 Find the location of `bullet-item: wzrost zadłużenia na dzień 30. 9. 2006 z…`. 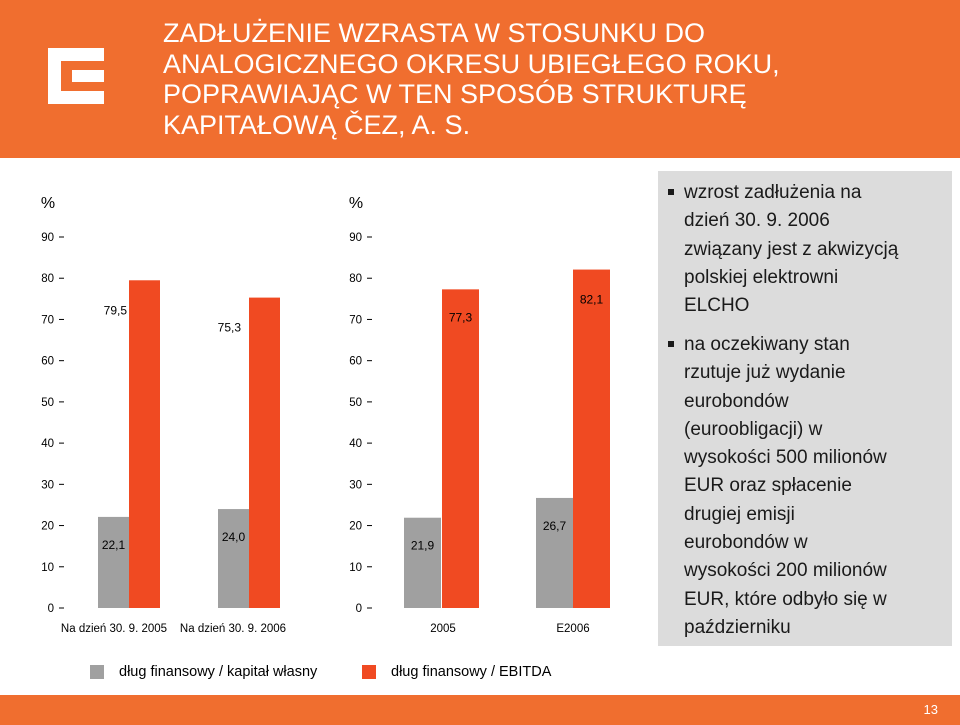

bullet-item: wzrost zadłużenia na dzień 30. 9. 2006 z… is located at coordinates (805, 249).